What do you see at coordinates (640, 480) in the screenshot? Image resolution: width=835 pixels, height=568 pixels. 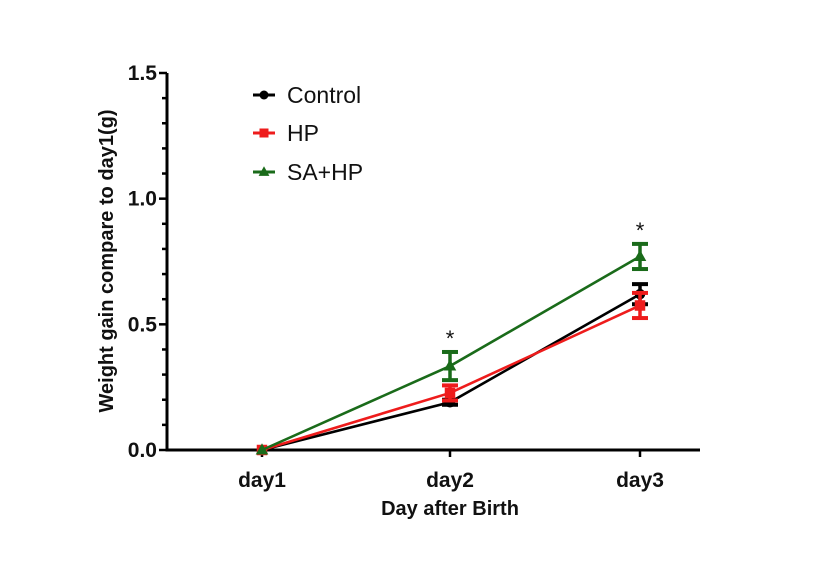 I see `x-tick-label: day3` at bounding box center [640, 480].